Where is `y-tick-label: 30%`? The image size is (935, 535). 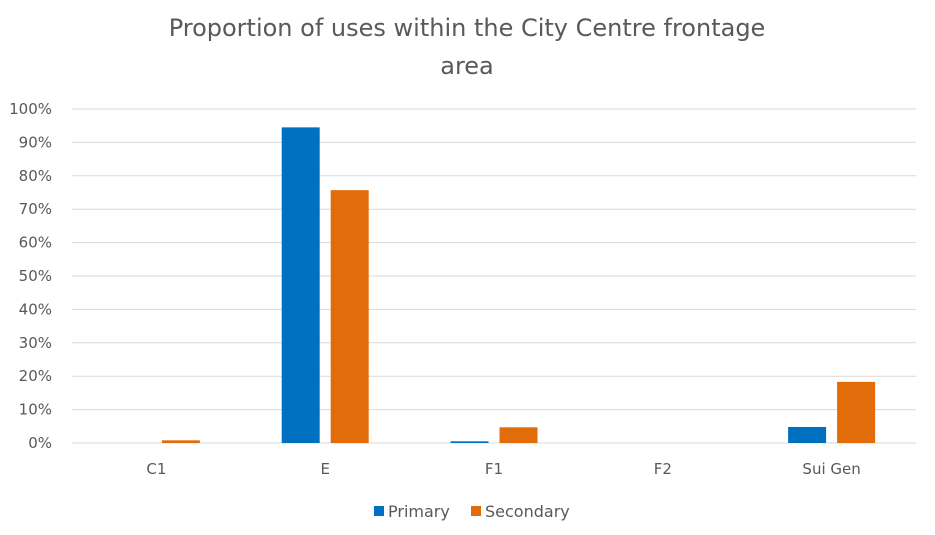
y-tick-label: 30% is located at coordinates (35, 343).